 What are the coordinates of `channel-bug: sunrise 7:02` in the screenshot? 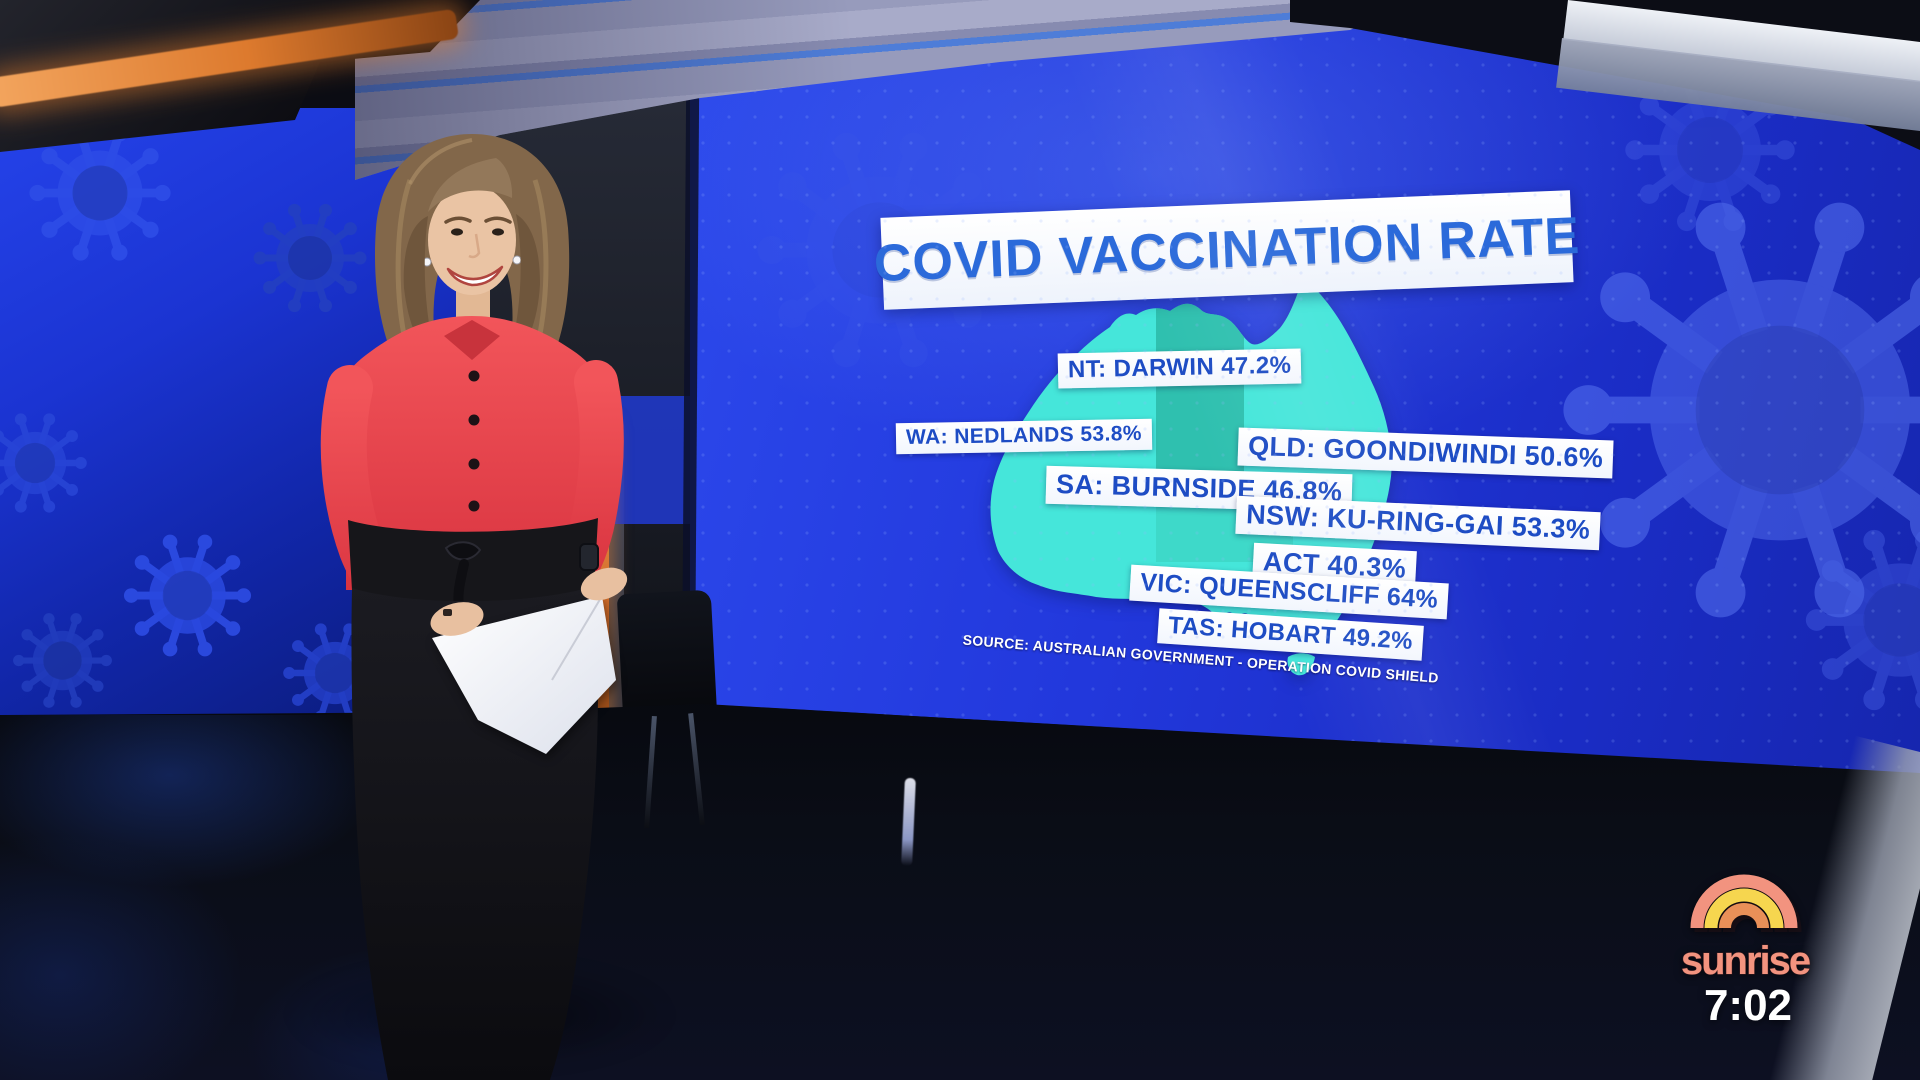 It's located at (1746, 952).